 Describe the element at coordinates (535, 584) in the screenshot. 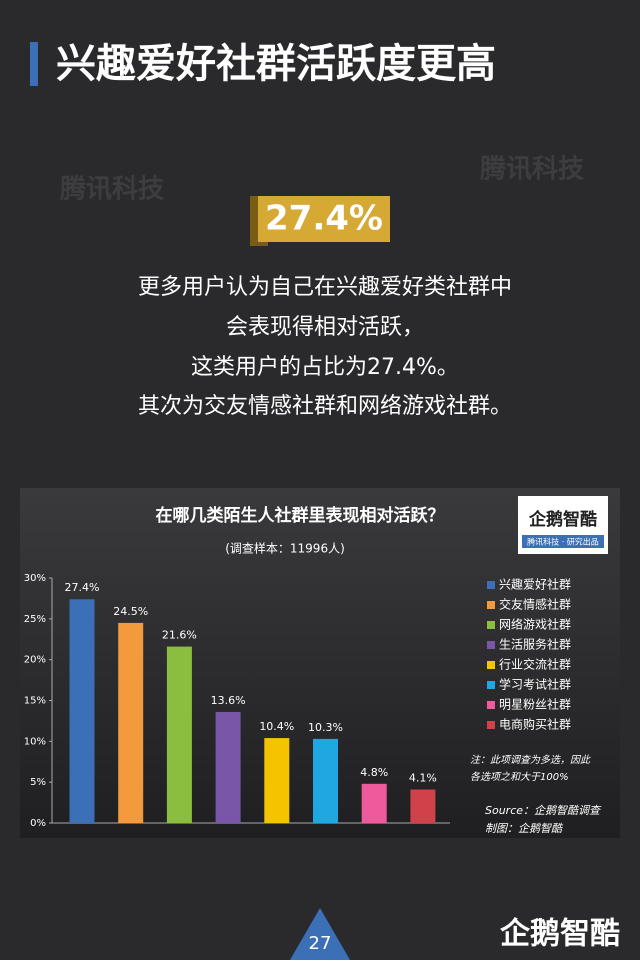

I see `legend-label: 兴趣爱好社群` at that location.